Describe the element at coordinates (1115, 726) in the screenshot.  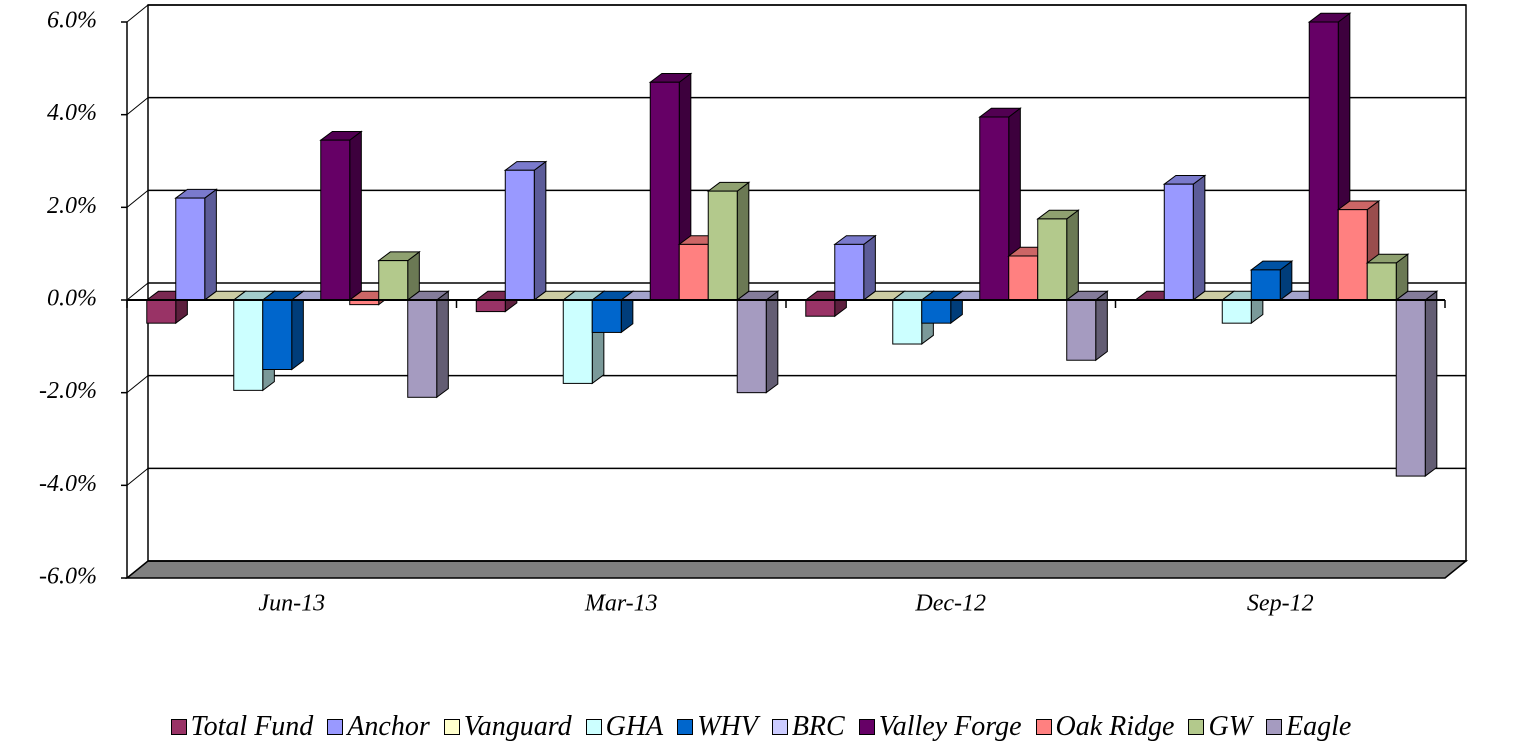
I see `legend-label: Oak Ridge` at that location.